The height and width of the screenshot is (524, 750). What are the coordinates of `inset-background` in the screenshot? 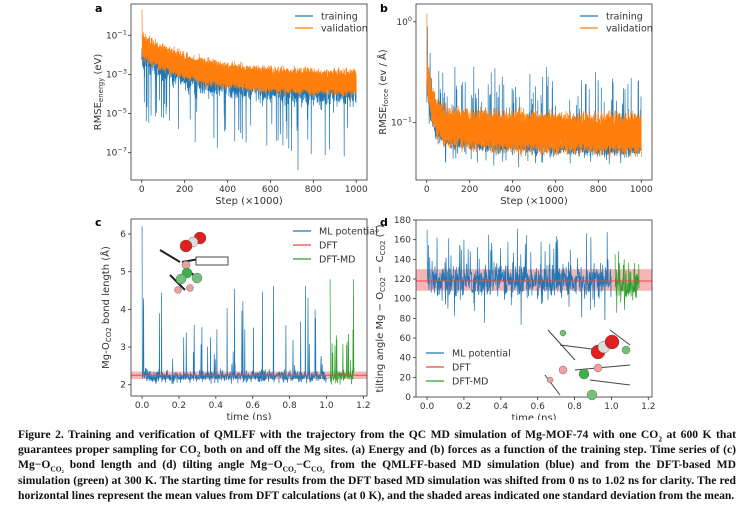 It's located at (589, 358).